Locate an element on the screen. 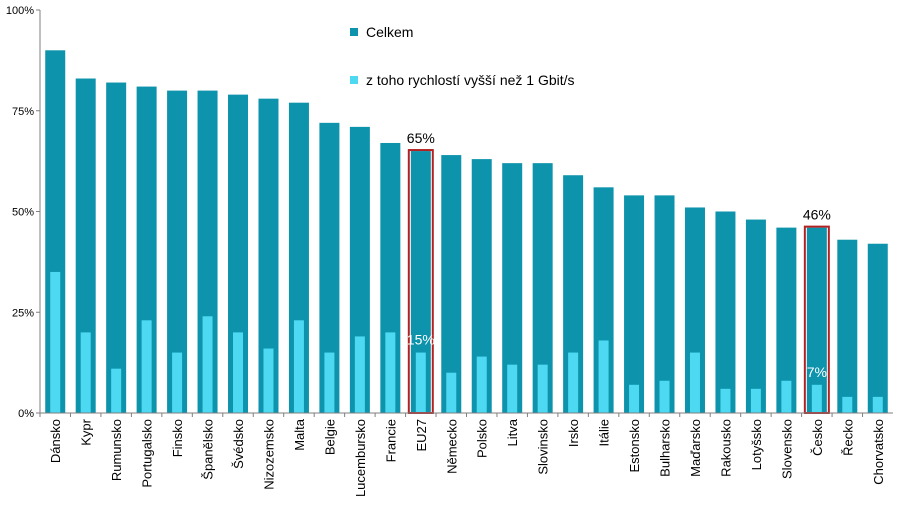 Image resolution: width=900 pixels, height=516 pixels. annotation-part: 7% is located at coordinates (817, 372).